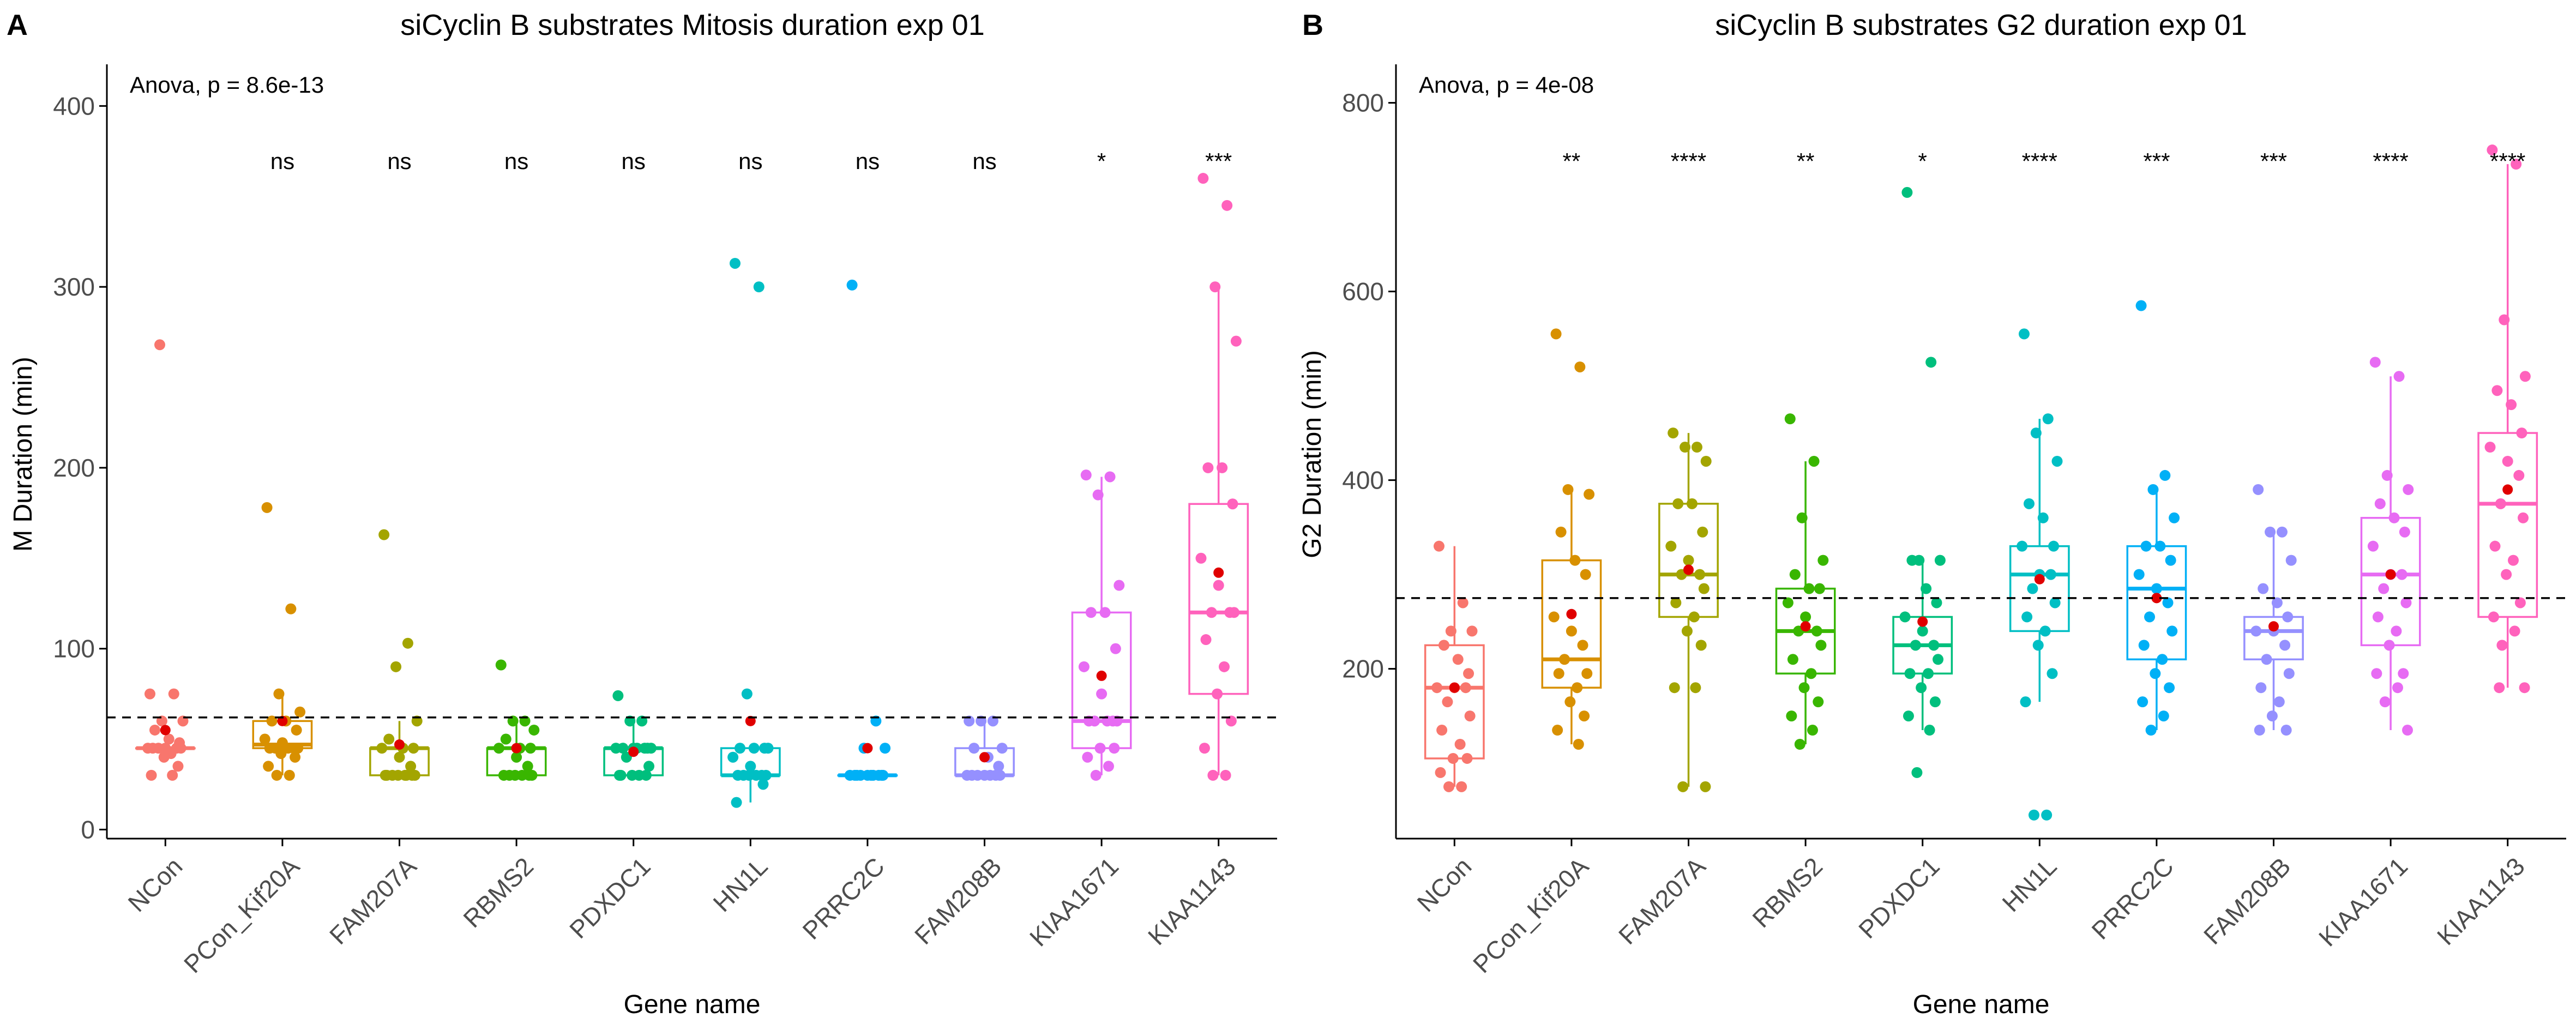 The image size is (2576, 1030). Describe the element at coordinates (1218, 161) in the screenshot. I see `significance-label: ***` at that location.